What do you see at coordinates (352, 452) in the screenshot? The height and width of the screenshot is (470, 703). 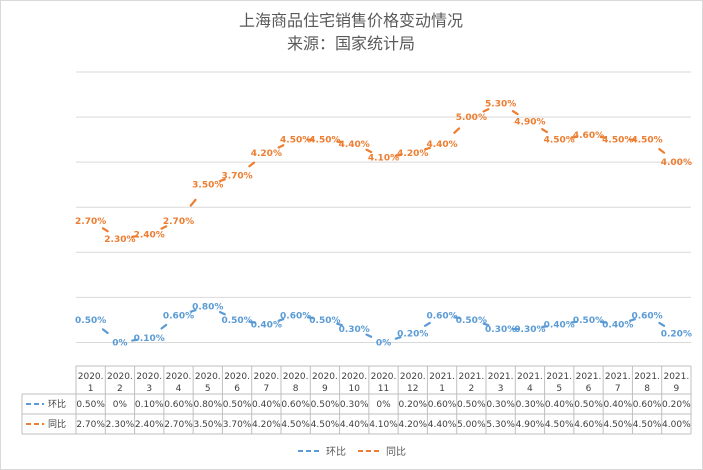 I see `legend: 环比 同比` at bounding box center [352, 452].